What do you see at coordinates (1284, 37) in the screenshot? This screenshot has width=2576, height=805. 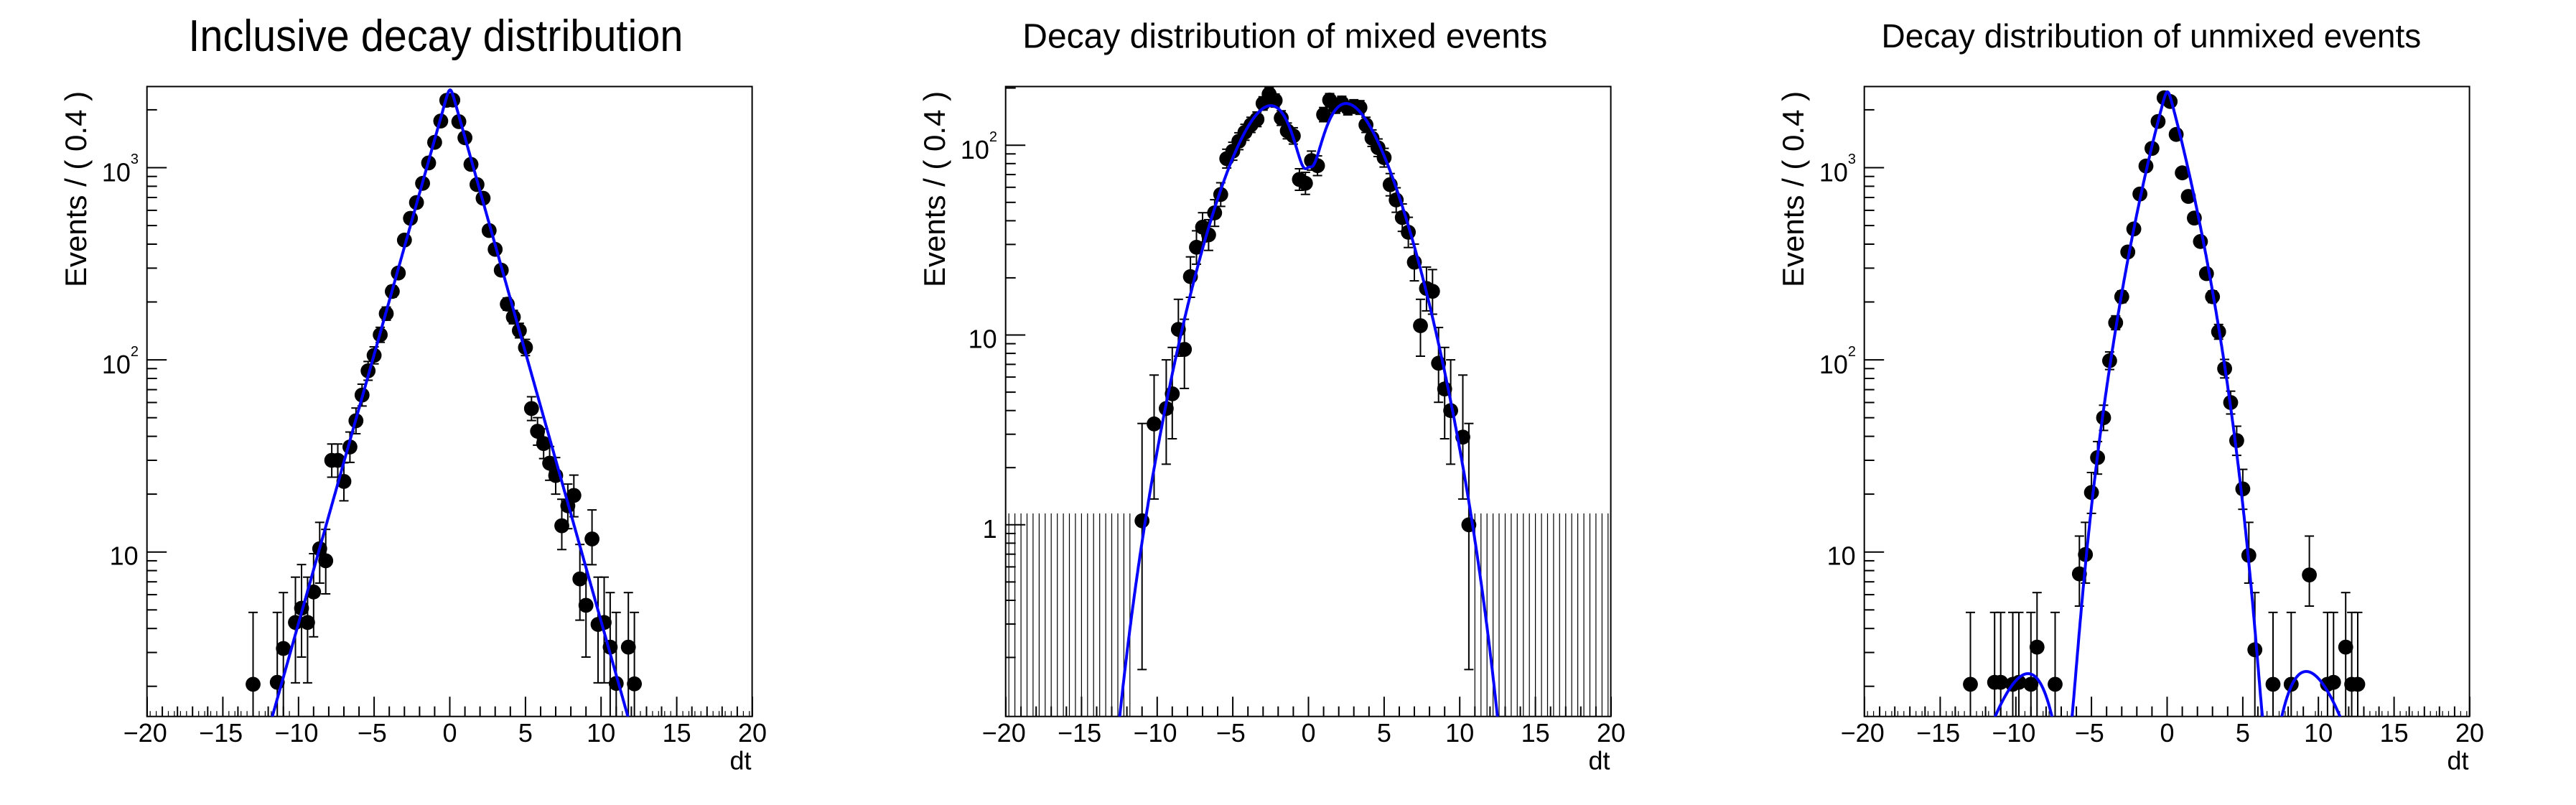 I see `svg-text:Decay distribution of mixed ev: Decay distribution of mixed events` at bounding box center [1284, 37].